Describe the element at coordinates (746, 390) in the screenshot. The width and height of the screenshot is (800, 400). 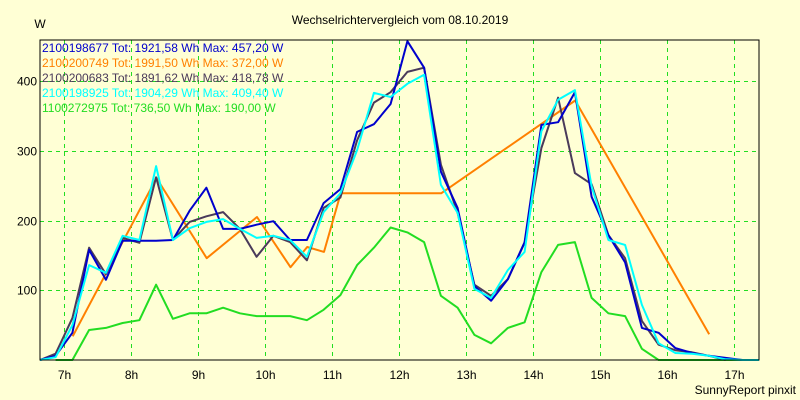
I see `footer-credit: SunnyReport pinxit` at that location.